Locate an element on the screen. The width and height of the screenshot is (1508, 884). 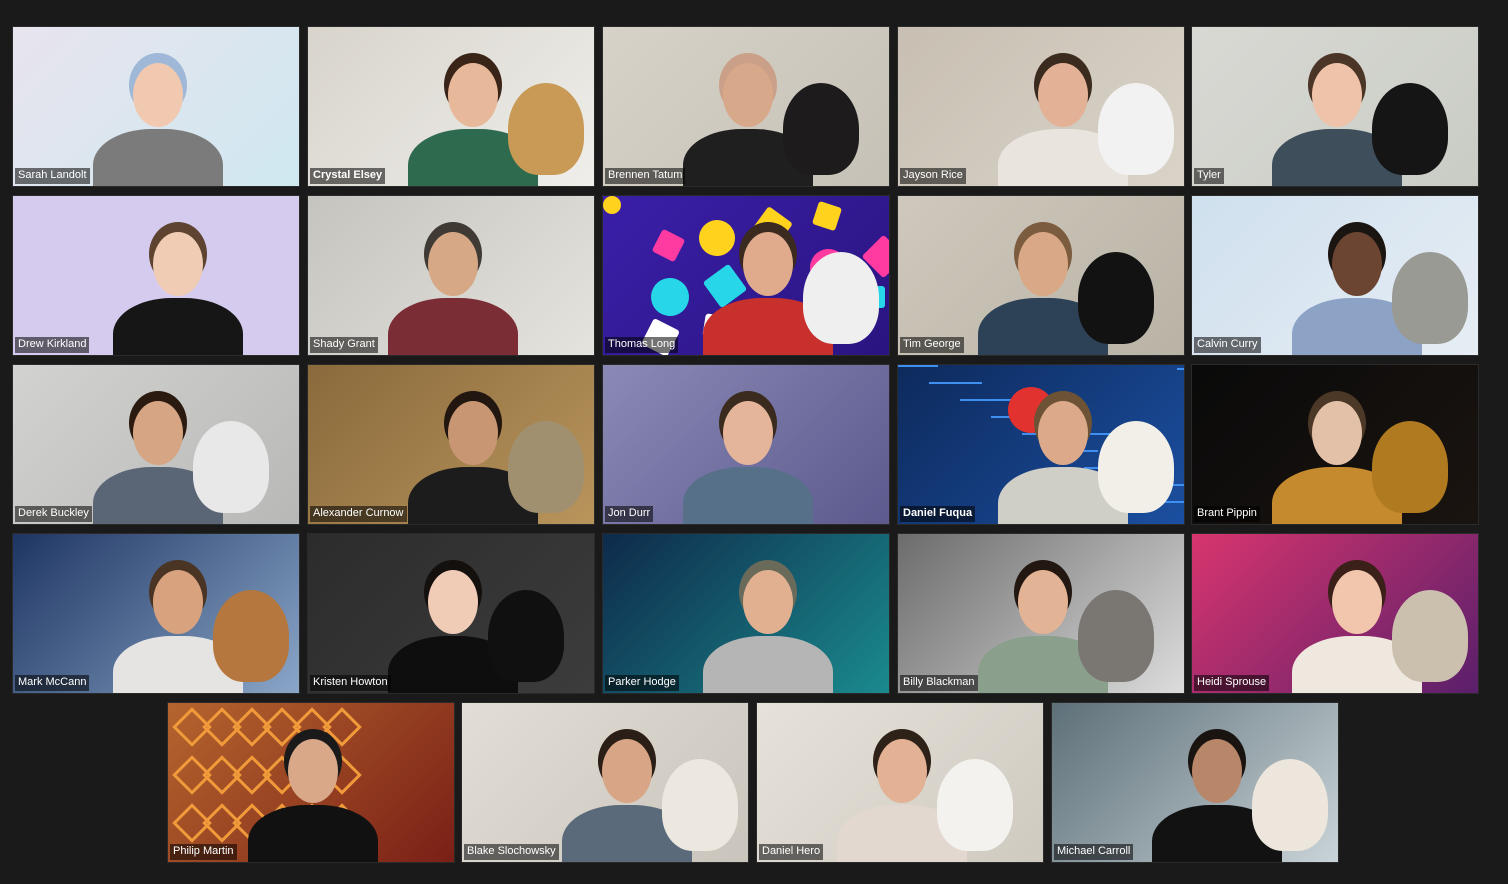
participant-name-label: Crystal Elsey is located at coordinates (348, 176).